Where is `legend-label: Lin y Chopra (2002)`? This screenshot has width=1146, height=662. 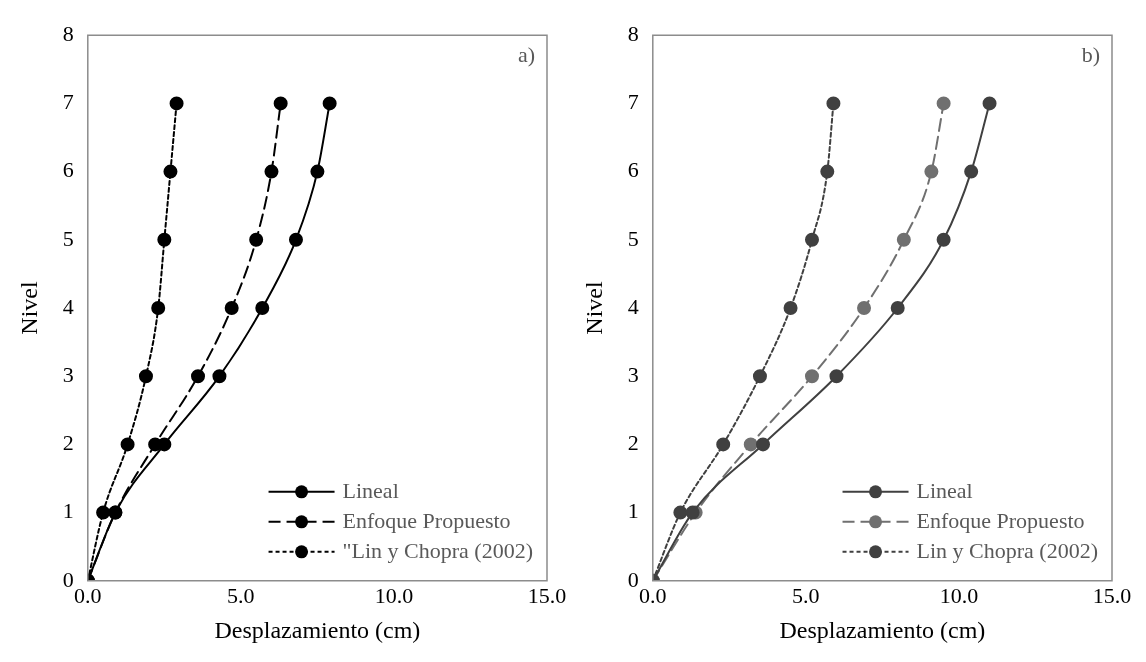 legend-label: Lin y Chopra (2002) is located at coordinates (1007, 550).